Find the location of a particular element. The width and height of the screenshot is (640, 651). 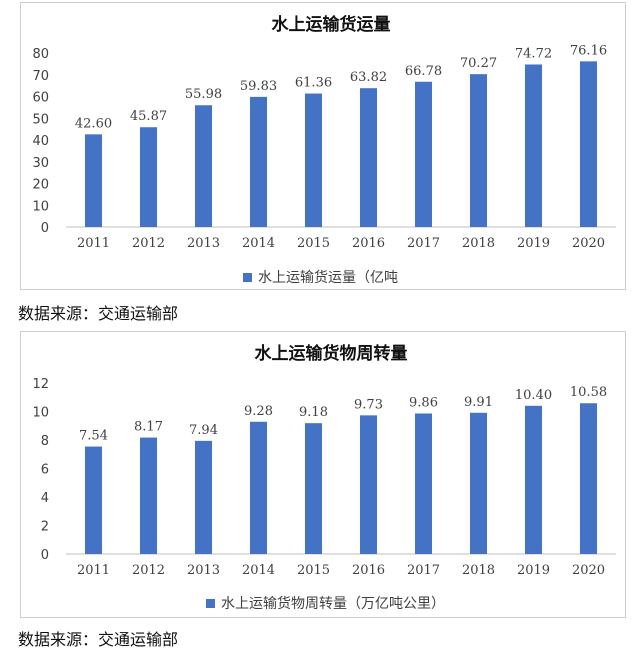

data-label: 61.36 is located at coordinates (313, 83).